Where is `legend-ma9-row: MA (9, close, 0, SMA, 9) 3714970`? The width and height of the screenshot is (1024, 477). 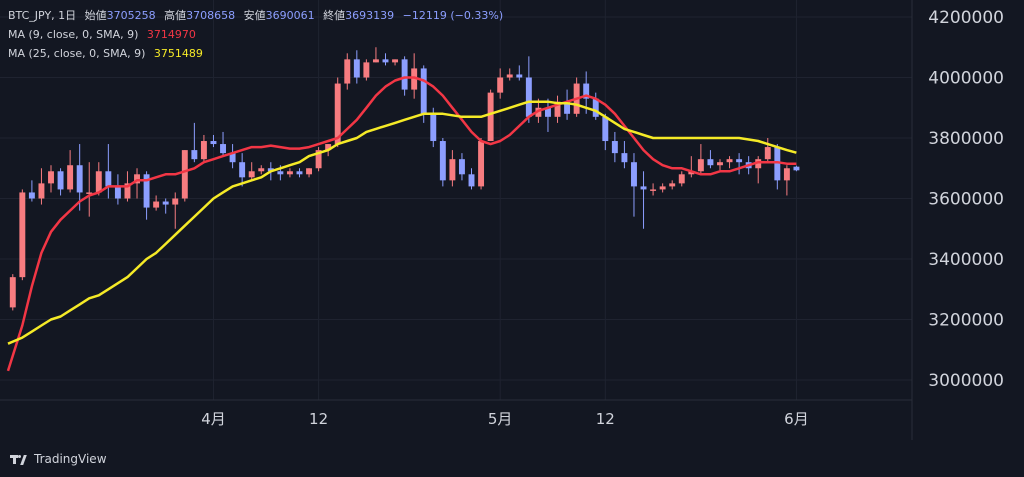
legend-ma9-row: MA (9, close, 0, SMA, 9) 3714970 is located at coordinates (255, 34).